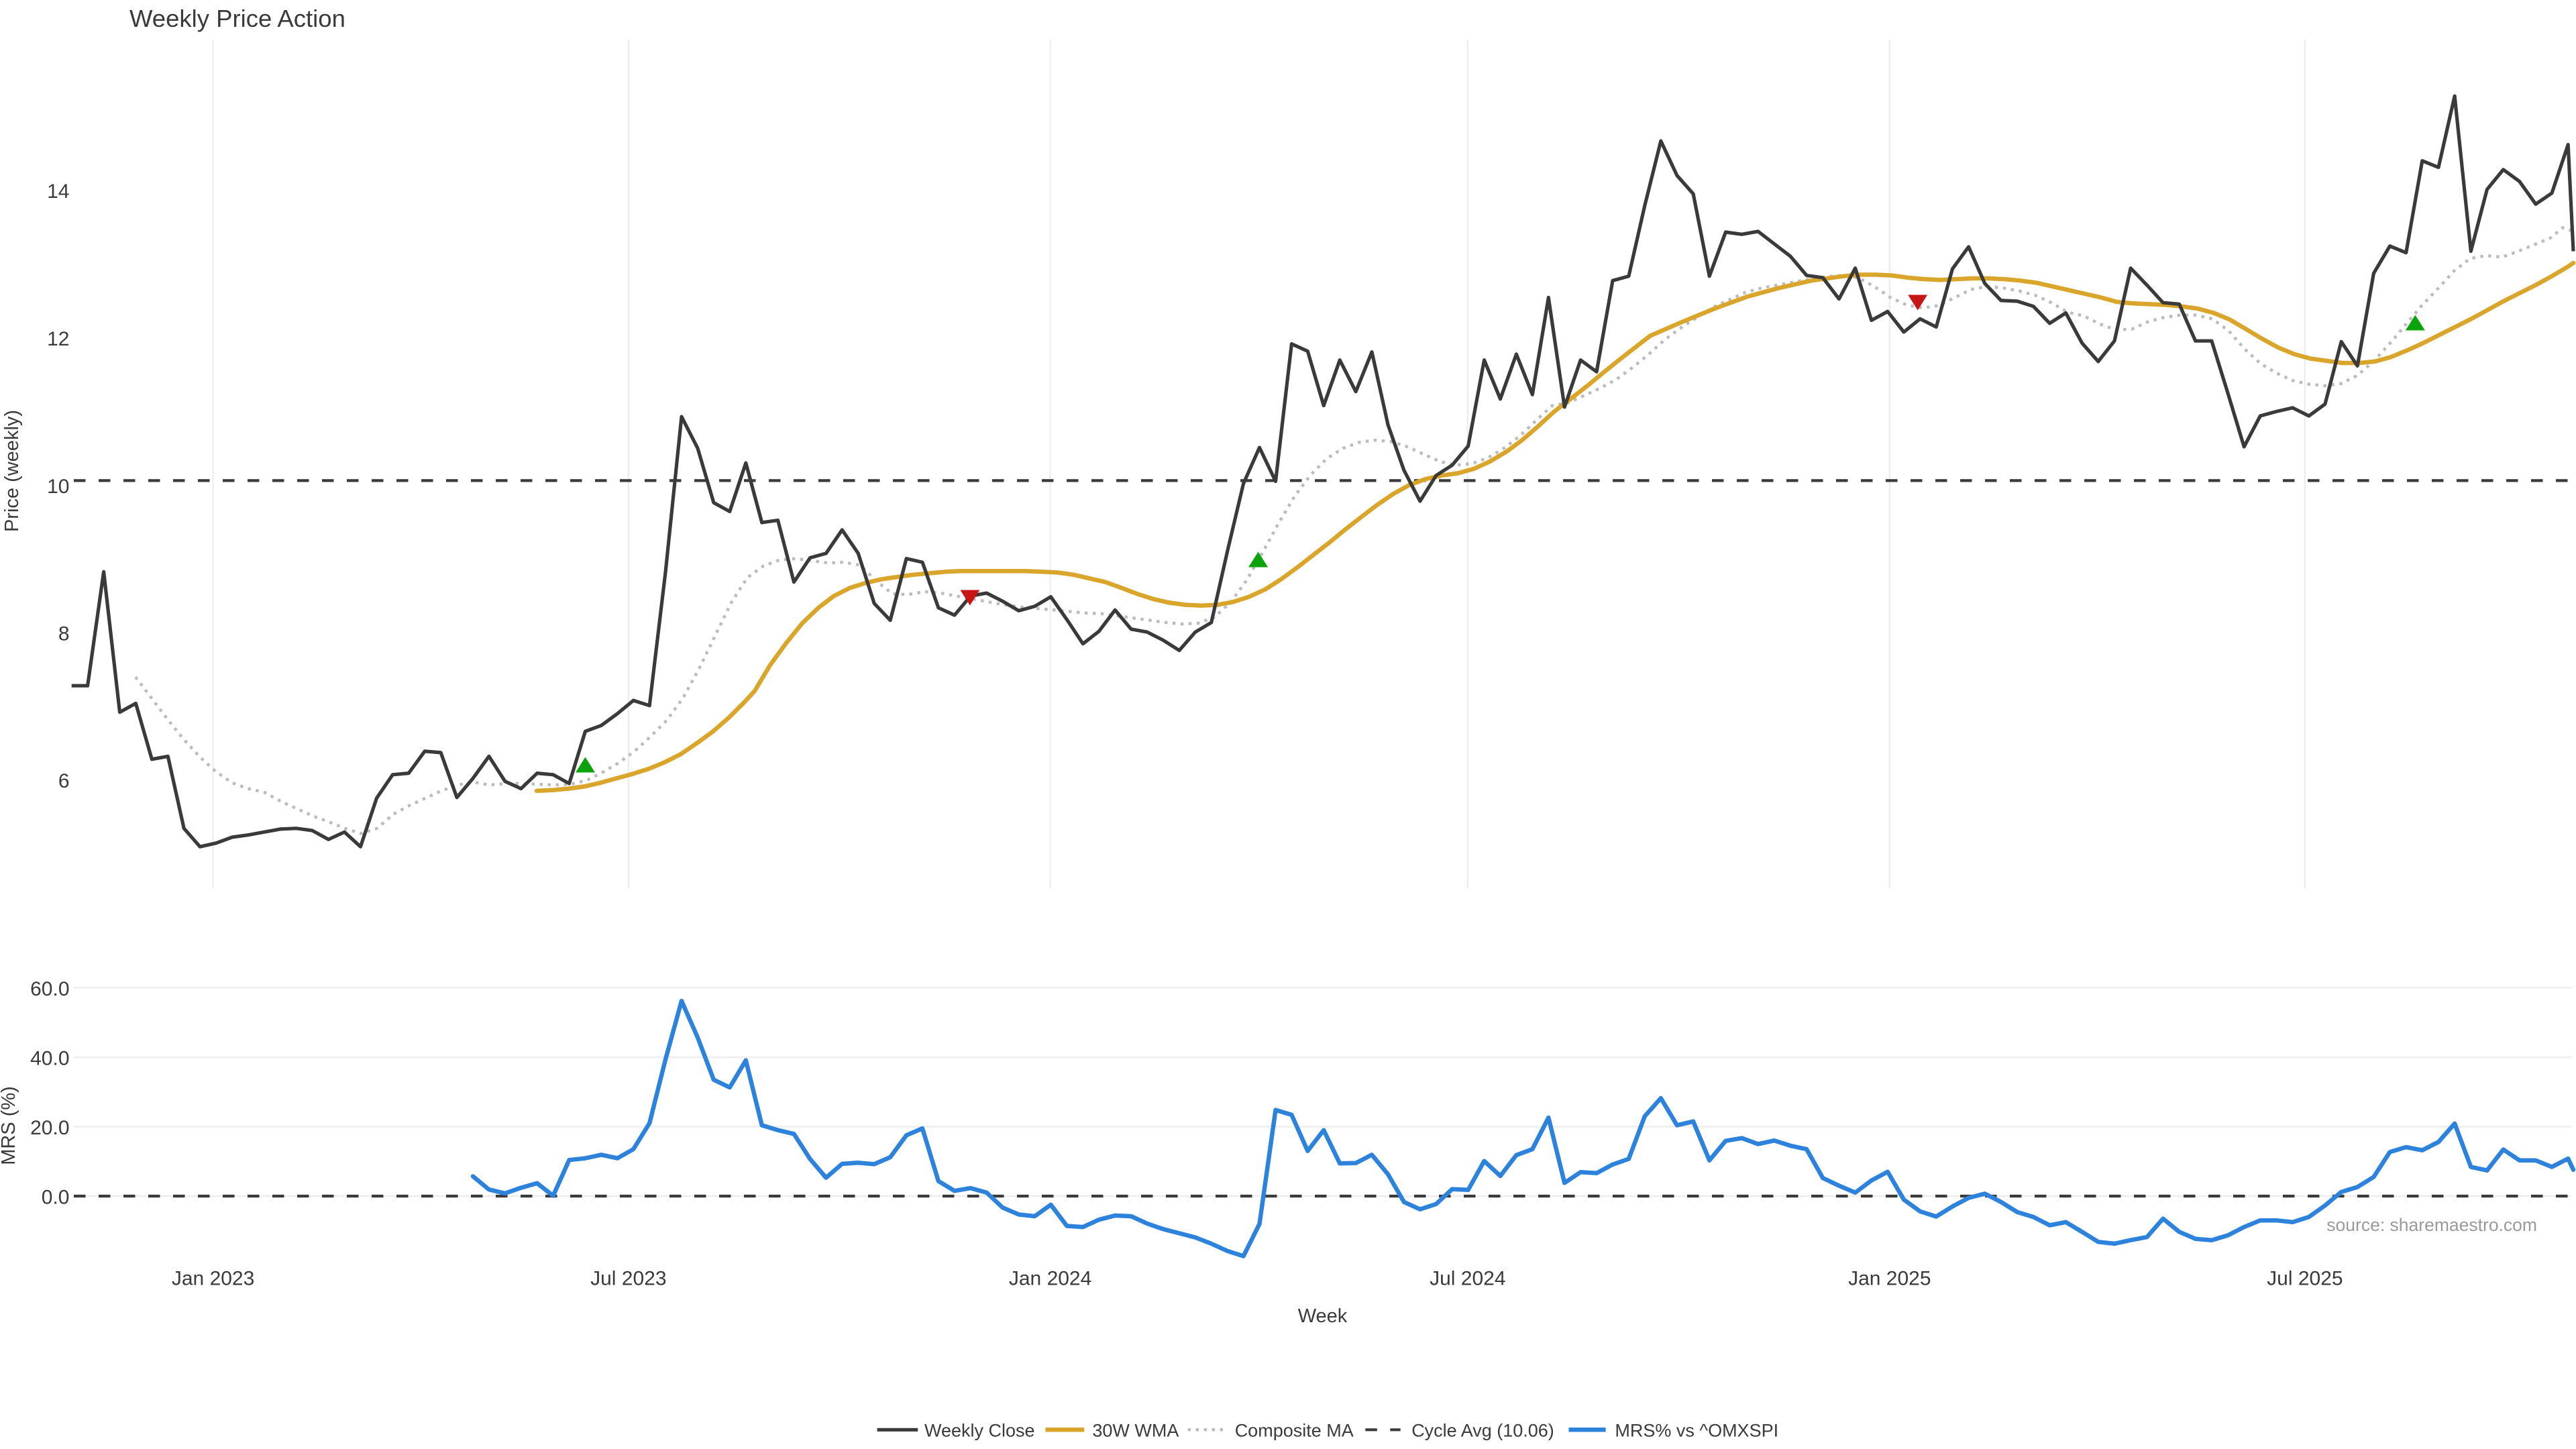  Describe the element at coordinates (56, 1198) in the screenshot. I see `svg-text: 0.0` at that location.